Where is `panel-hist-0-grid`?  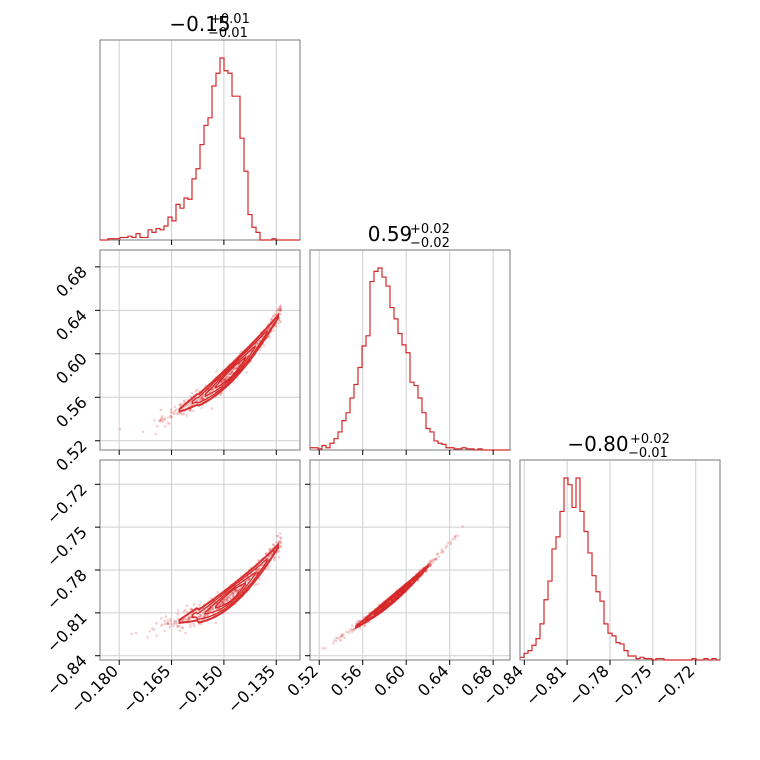
panel-hist-0-grid is located at coordinates (197, 140).